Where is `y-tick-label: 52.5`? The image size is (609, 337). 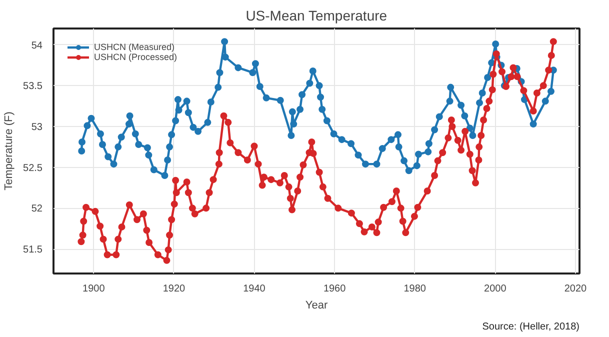
y-tick-label: 52.5 is located at coordinates (33, 168).